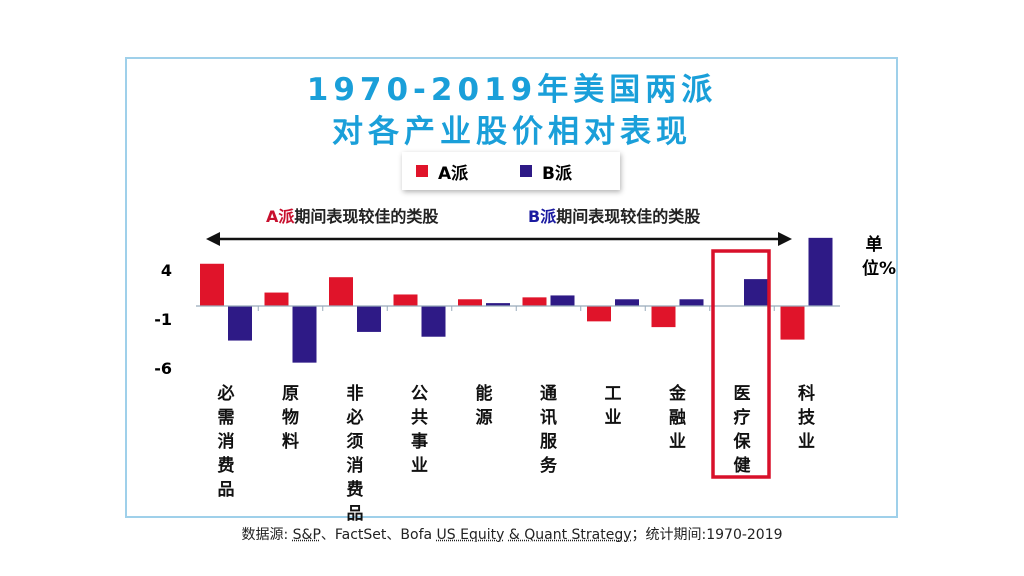  I want to click on y-tick-label: -1, so click(163, 319).